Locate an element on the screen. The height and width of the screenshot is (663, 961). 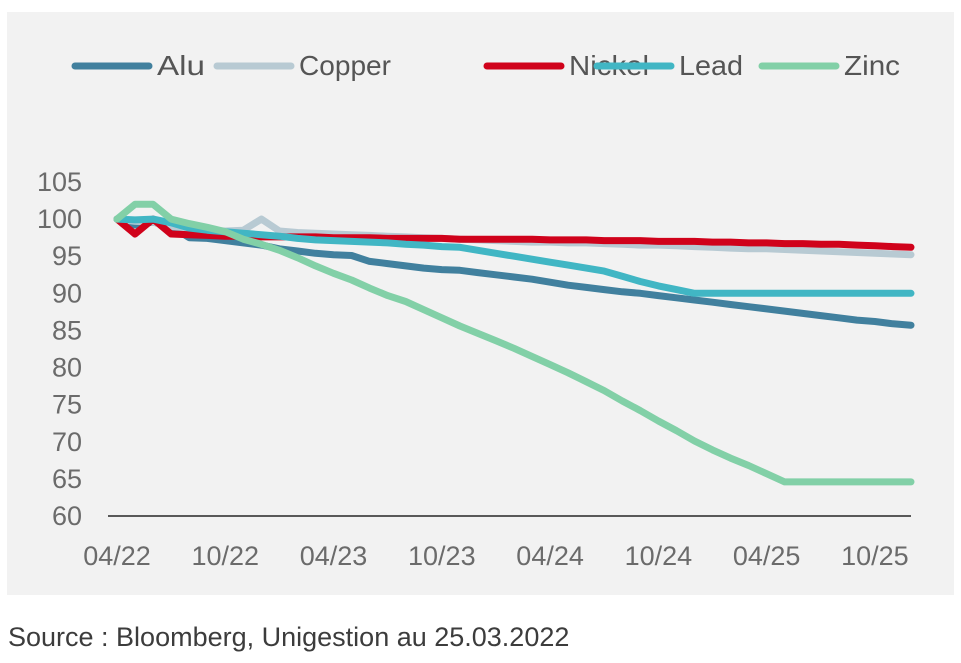
series-line-lead is located at coordinates (514, 256).